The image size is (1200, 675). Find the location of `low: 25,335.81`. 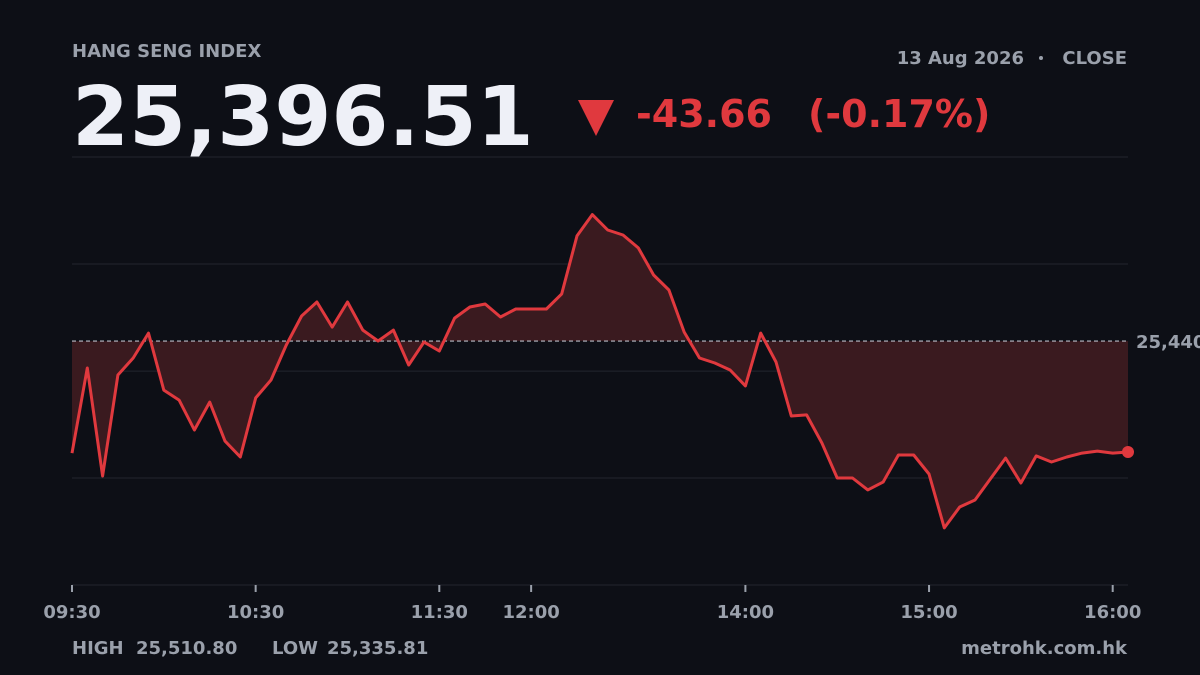

low: 25,335.81 is located at coordinates (377, 648).